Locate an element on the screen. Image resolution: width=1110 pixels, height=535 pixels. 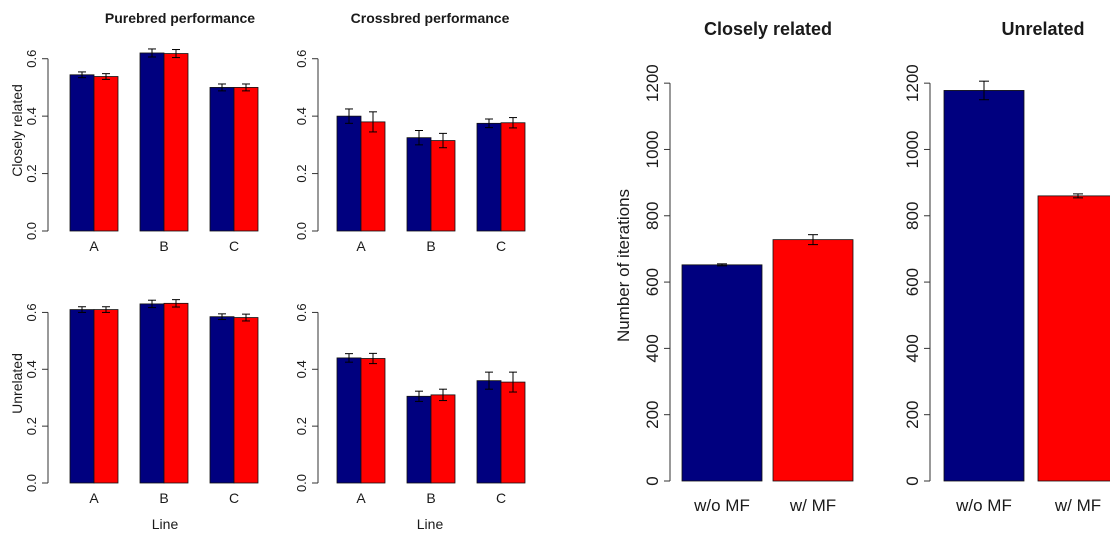
chart-2: Crossbred performance 0.0 0.2 0.4 0.6 A B C is located at coordinates (410, 132).